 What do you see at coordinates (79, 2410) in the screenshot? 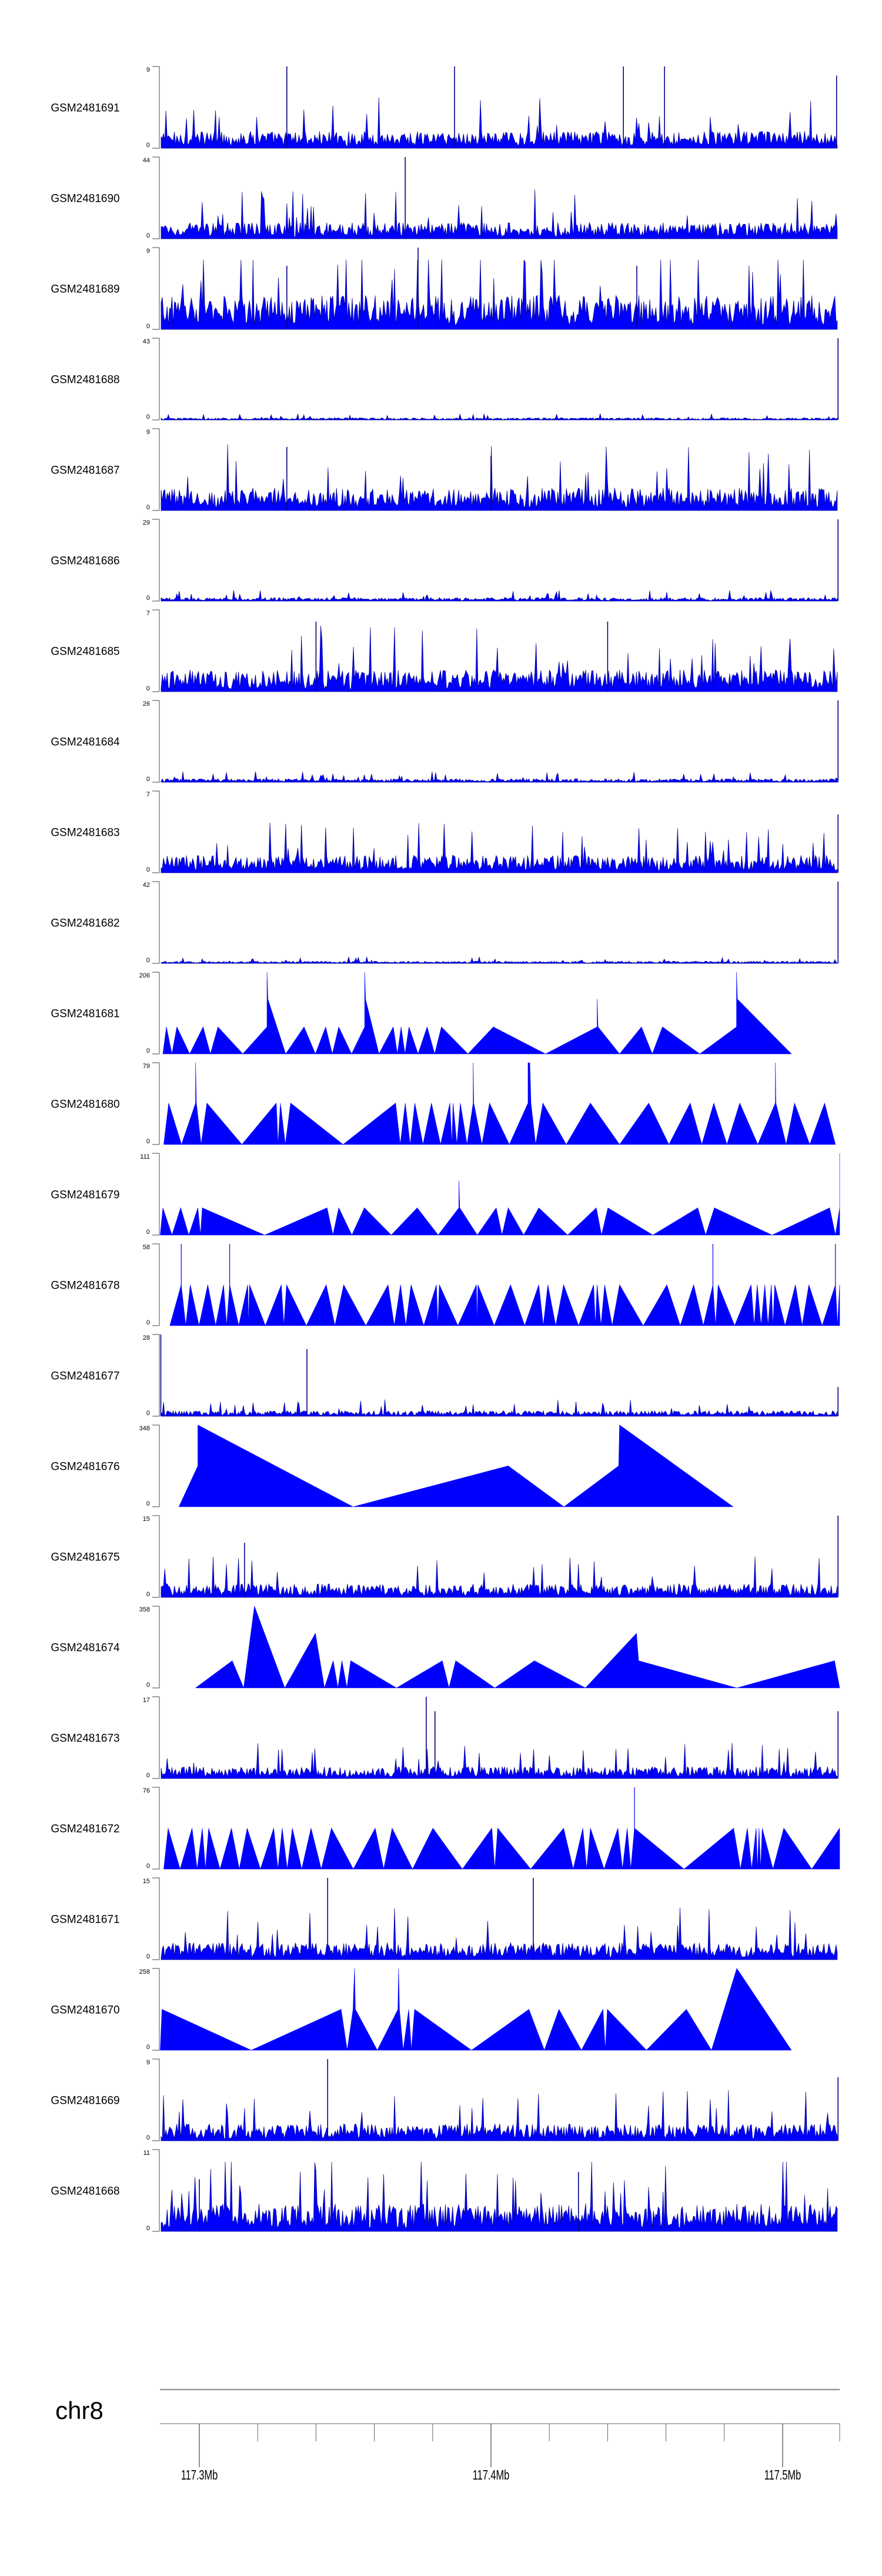
I see `chromosome-label: chr8` at bounding box center [79, 2410].